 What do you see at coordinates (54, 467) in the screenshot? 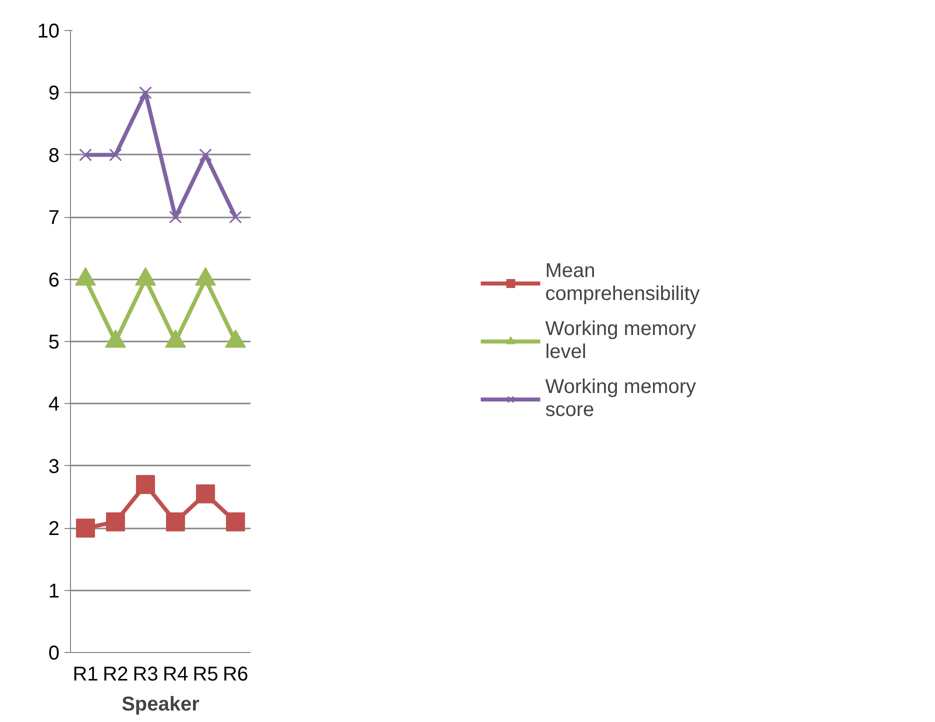
I see `y-tick-label: 3` at bounding box center [54, 467].